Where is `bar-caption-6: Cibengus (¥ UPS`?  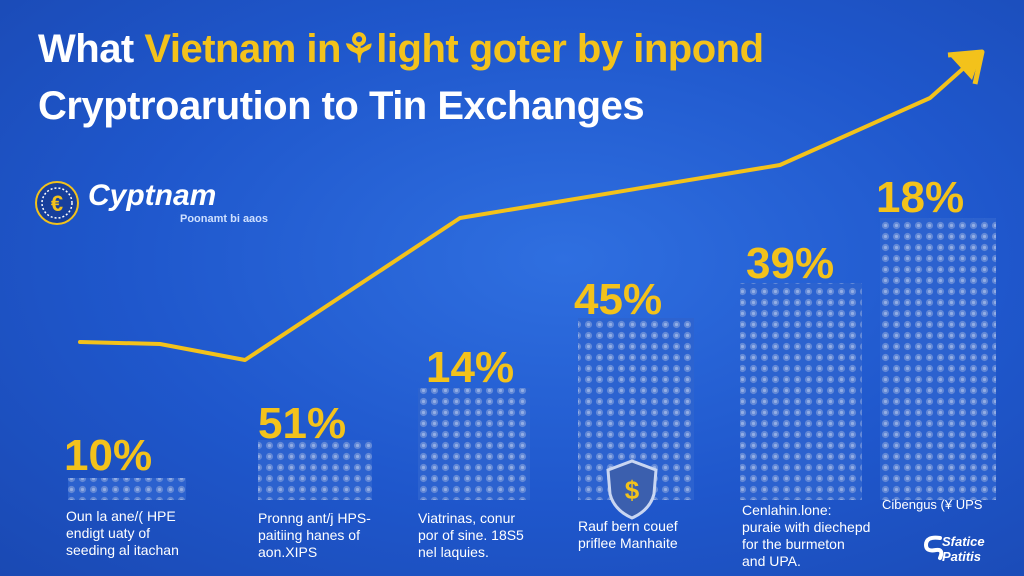 bar-caption-6: Cibengus (¥ UPS is located at coordinates (932, 504).